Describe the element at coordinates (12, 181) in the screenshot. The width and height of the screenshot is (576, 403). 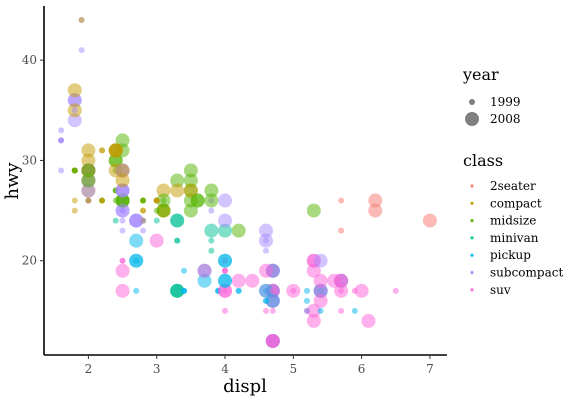
I see `y-axis-title: hwy` at that location.